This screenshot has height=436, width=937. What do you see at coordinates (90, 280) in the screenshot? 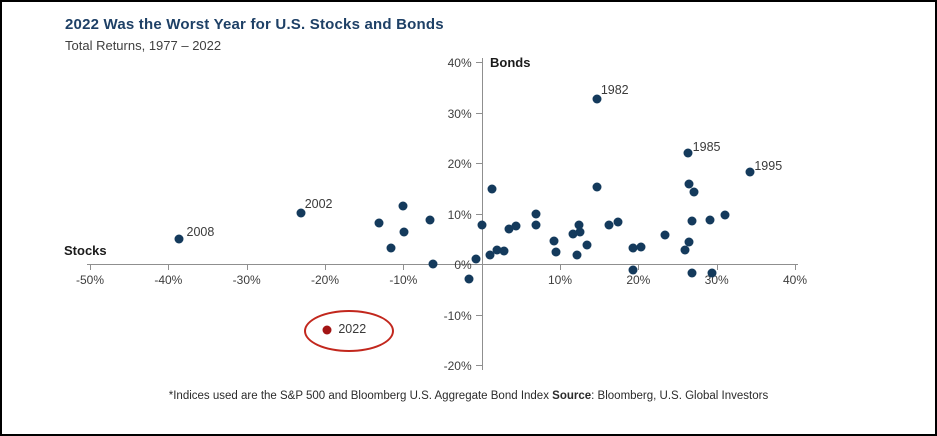
I see `x-axis-tick-label: -50%` at bounding box center [90, 280].